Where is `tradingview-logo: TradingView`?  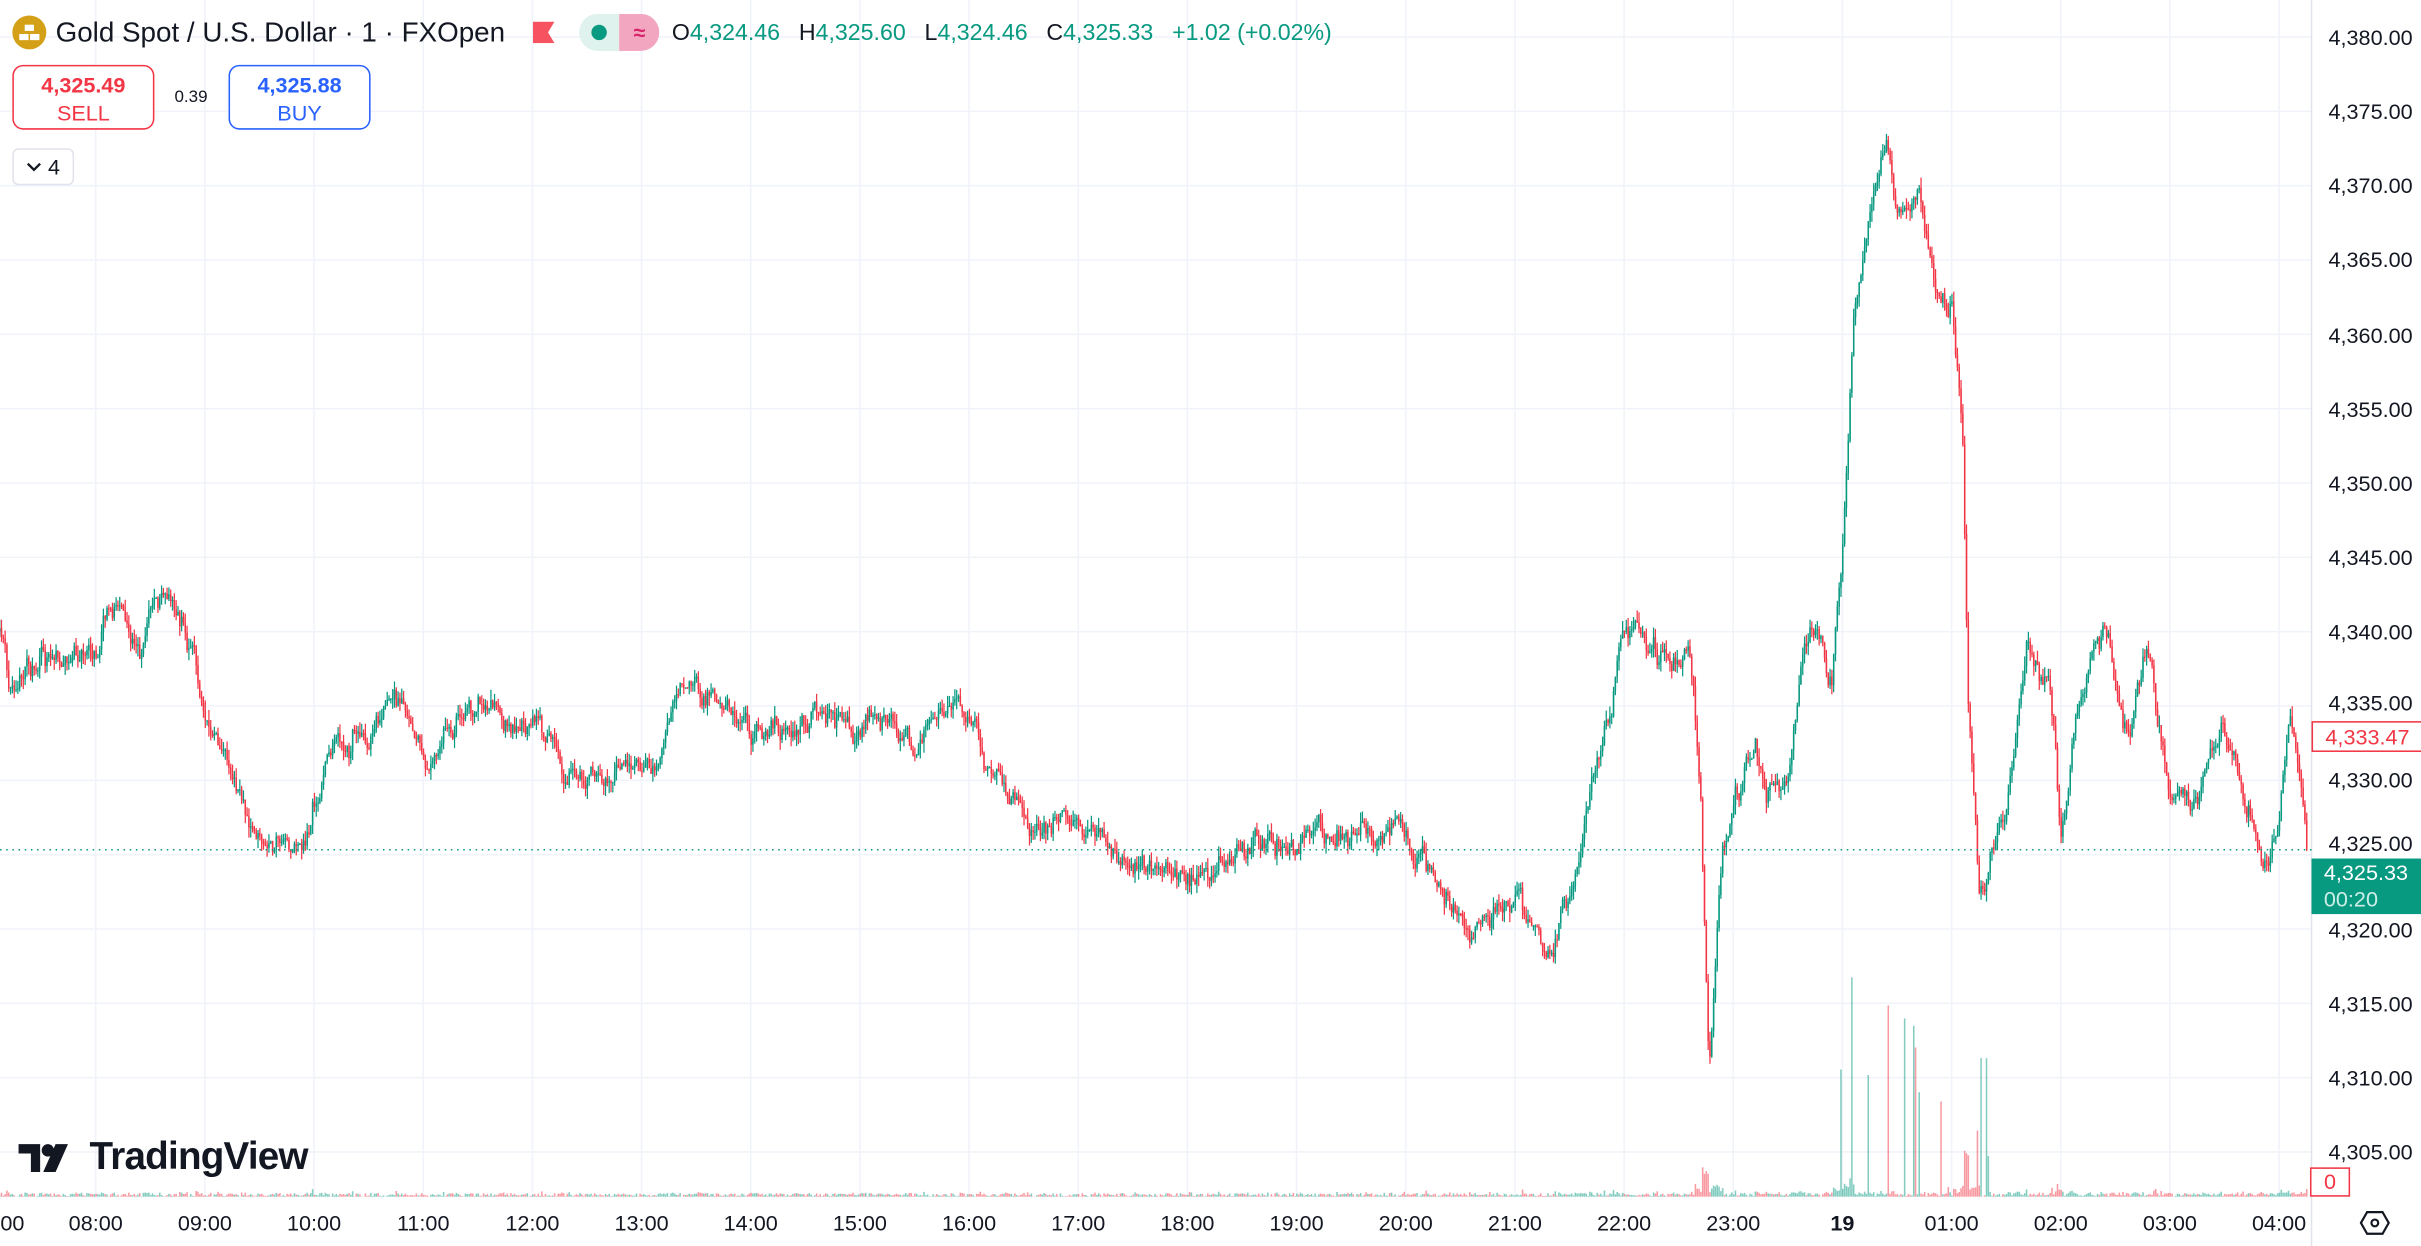
tradingview-logo: TradingView is located at coordinates (163, 1157).